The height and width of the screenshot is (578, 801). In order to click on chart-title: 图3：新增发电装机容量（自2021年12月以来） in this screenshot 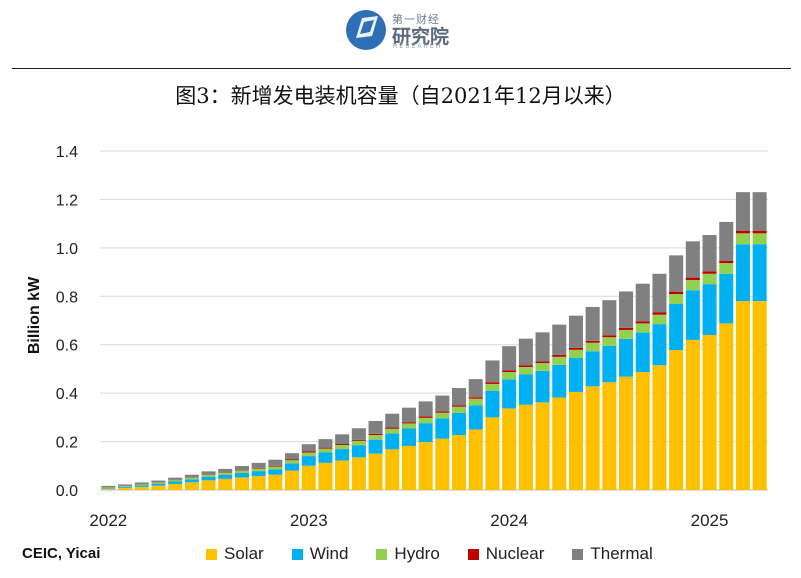, I will do `click(400, 96)`.